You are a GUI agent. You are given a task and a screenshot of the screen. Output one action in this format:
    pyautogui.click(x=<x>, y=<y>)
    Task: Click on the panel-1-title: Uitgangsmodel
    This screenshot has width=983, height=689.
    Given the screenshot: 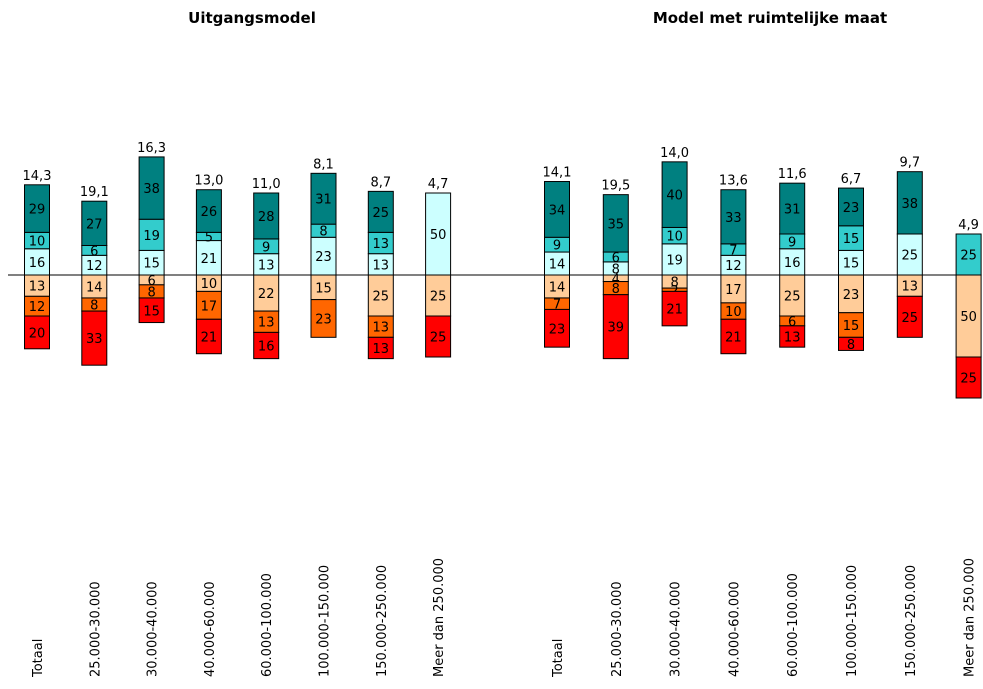 What is the action you would take?
    pyautogui.click(x=252, y=18)
    